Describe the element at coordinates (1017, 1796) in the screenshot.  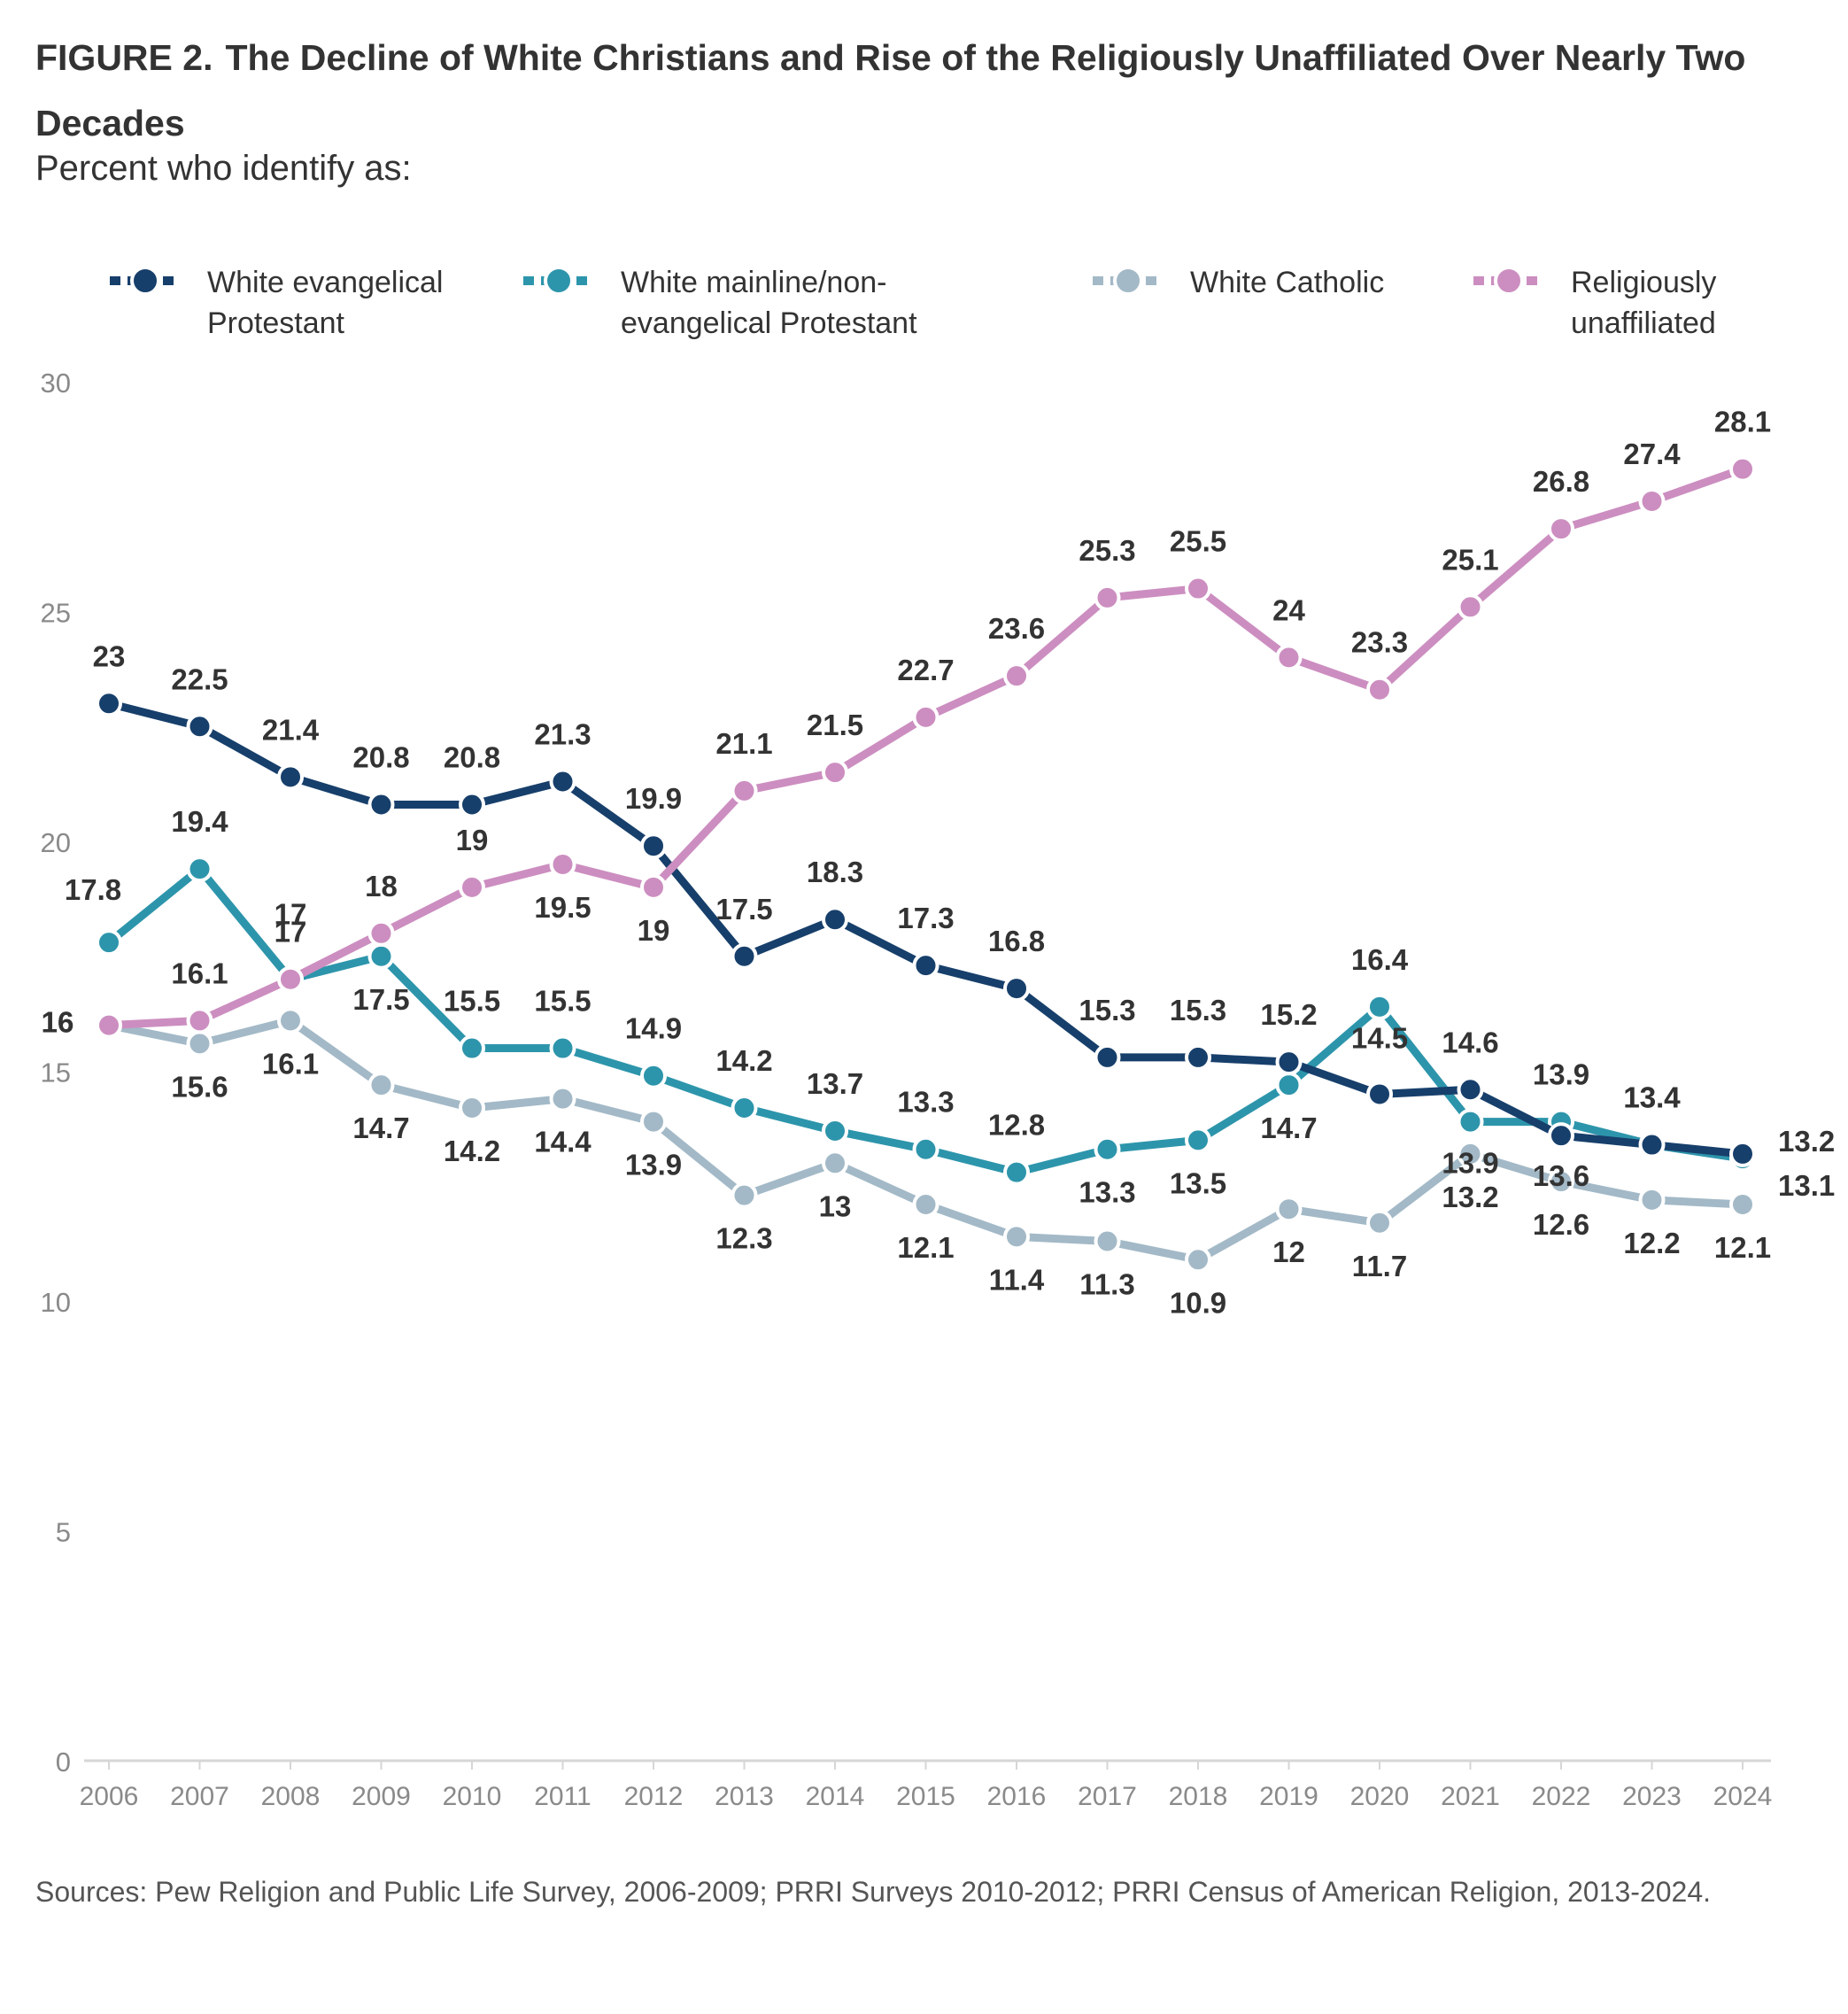
I see `x-tick-label: 2016` at that location.